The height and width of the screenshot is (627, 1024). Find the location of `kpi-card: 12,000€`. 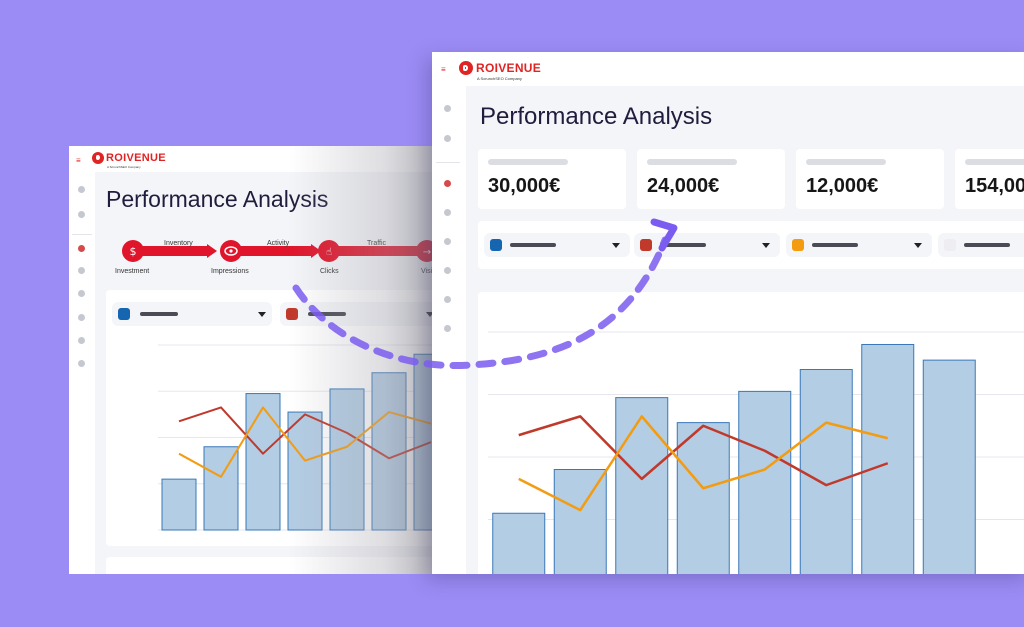

kpi-card: 12,000€ is located at coordinates (870, 179).